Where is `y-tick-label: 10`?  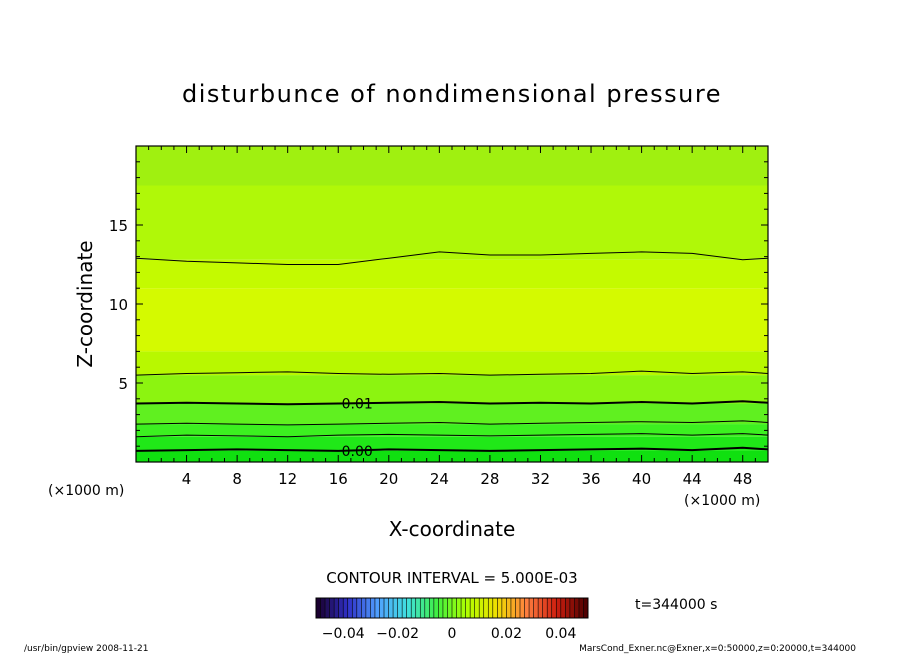 y-tick-label: 10 is located at coordinates (118, 305).